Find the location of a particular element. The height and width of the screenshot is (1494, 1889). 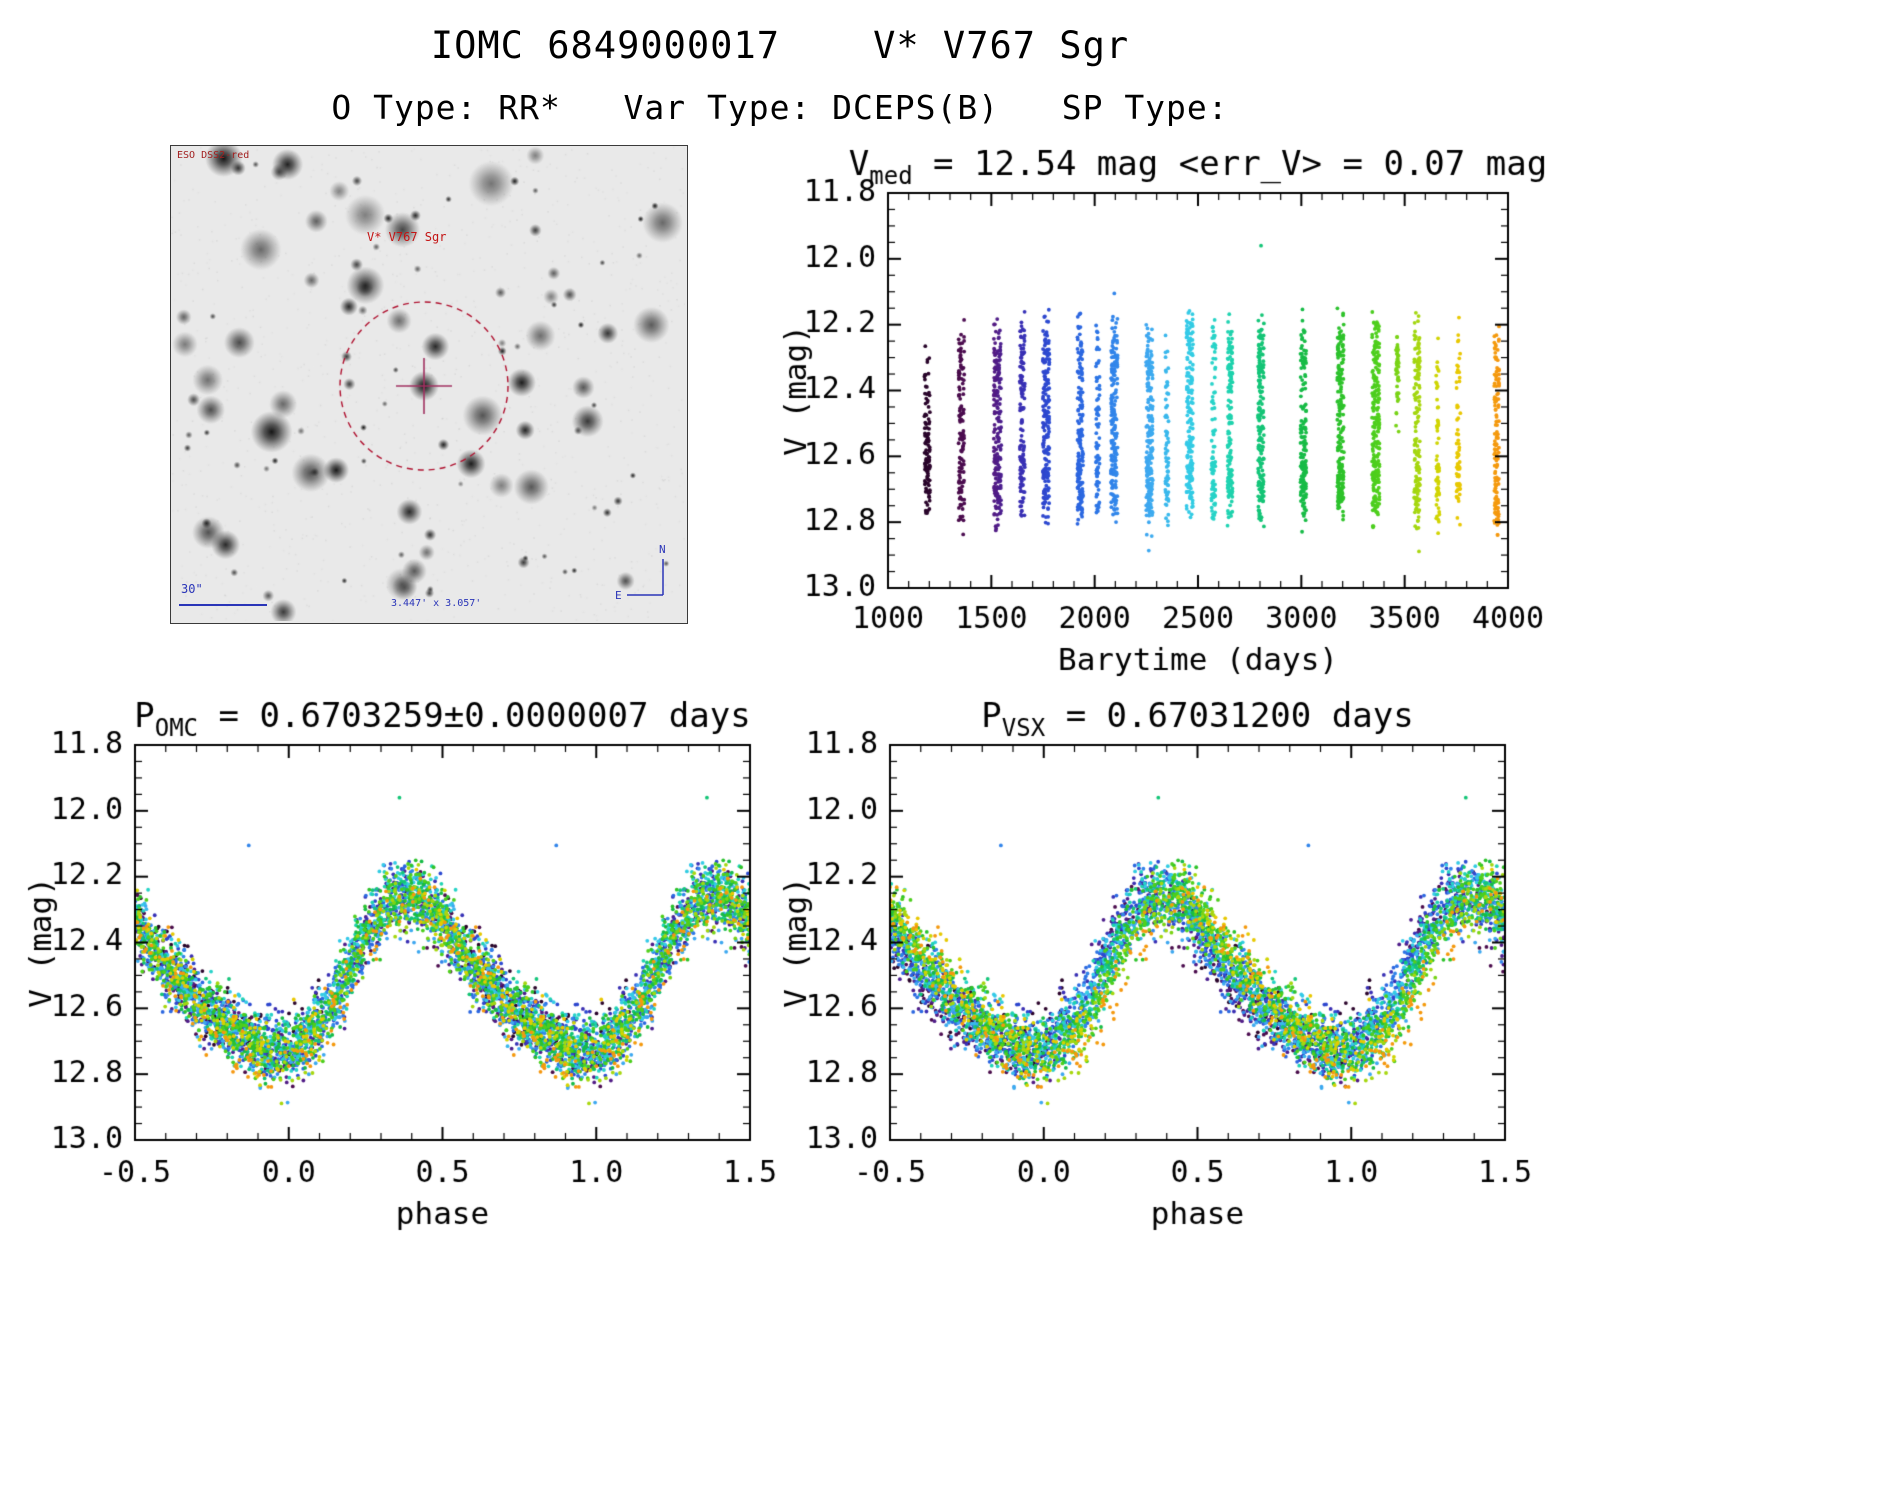

star-label: V* V767 Sgr is located at coordinates (407, 237).